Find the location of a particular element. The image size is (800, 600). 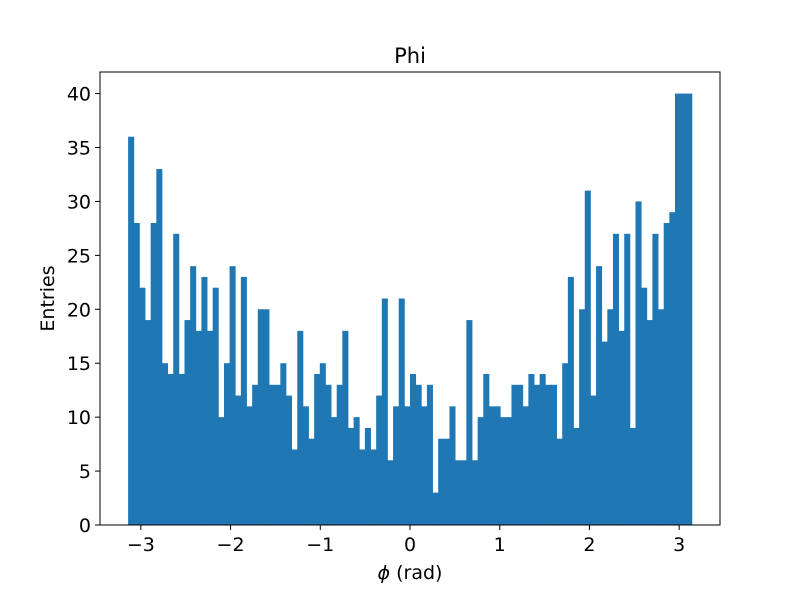

x-tick-label: 2 is located at coordinates (589, 545).